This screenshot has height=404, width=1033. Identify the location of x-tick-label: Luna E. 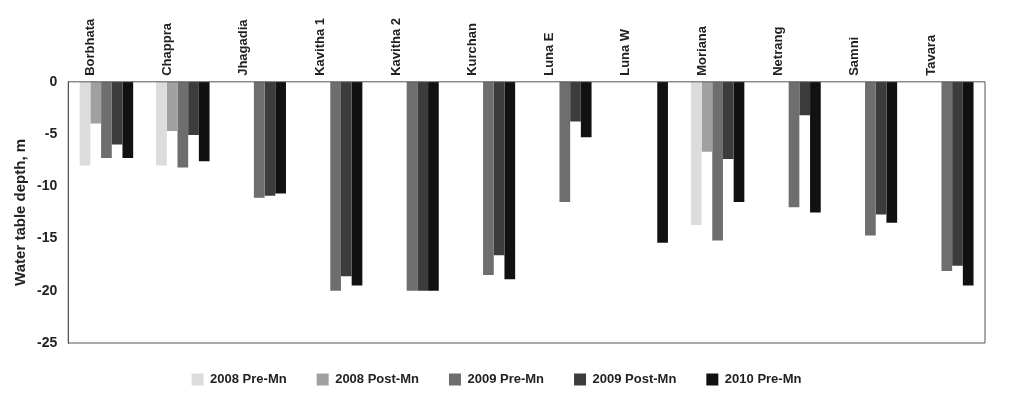
(548, 54).